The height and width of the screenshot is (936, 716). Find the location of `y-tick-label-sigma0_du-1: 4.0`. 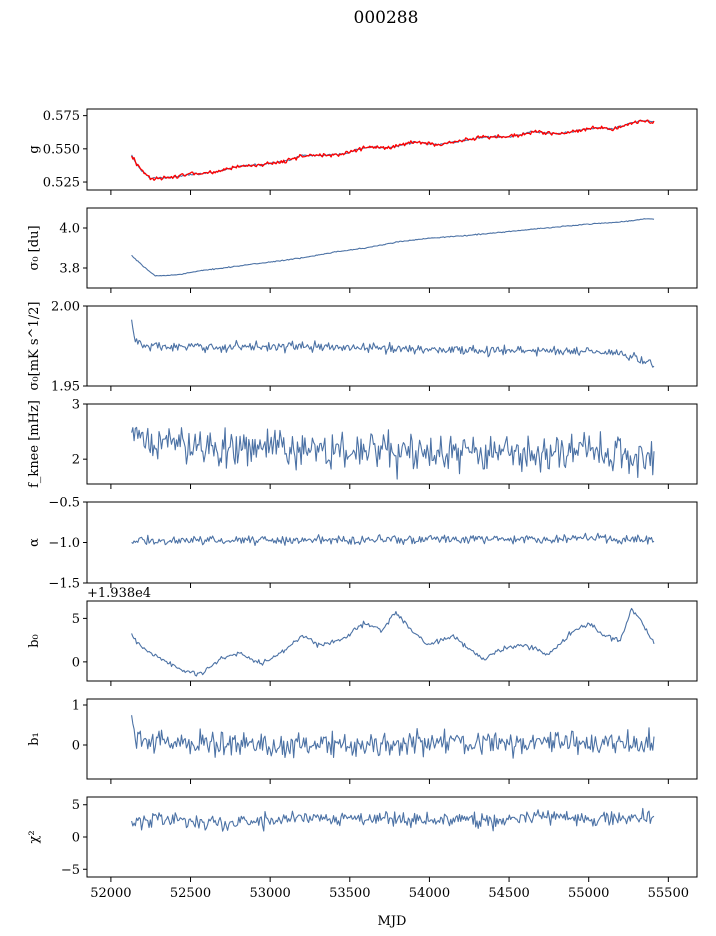

y-tick-label-sigma0_du-1: 4.0 is located at coordinates (69, 229).